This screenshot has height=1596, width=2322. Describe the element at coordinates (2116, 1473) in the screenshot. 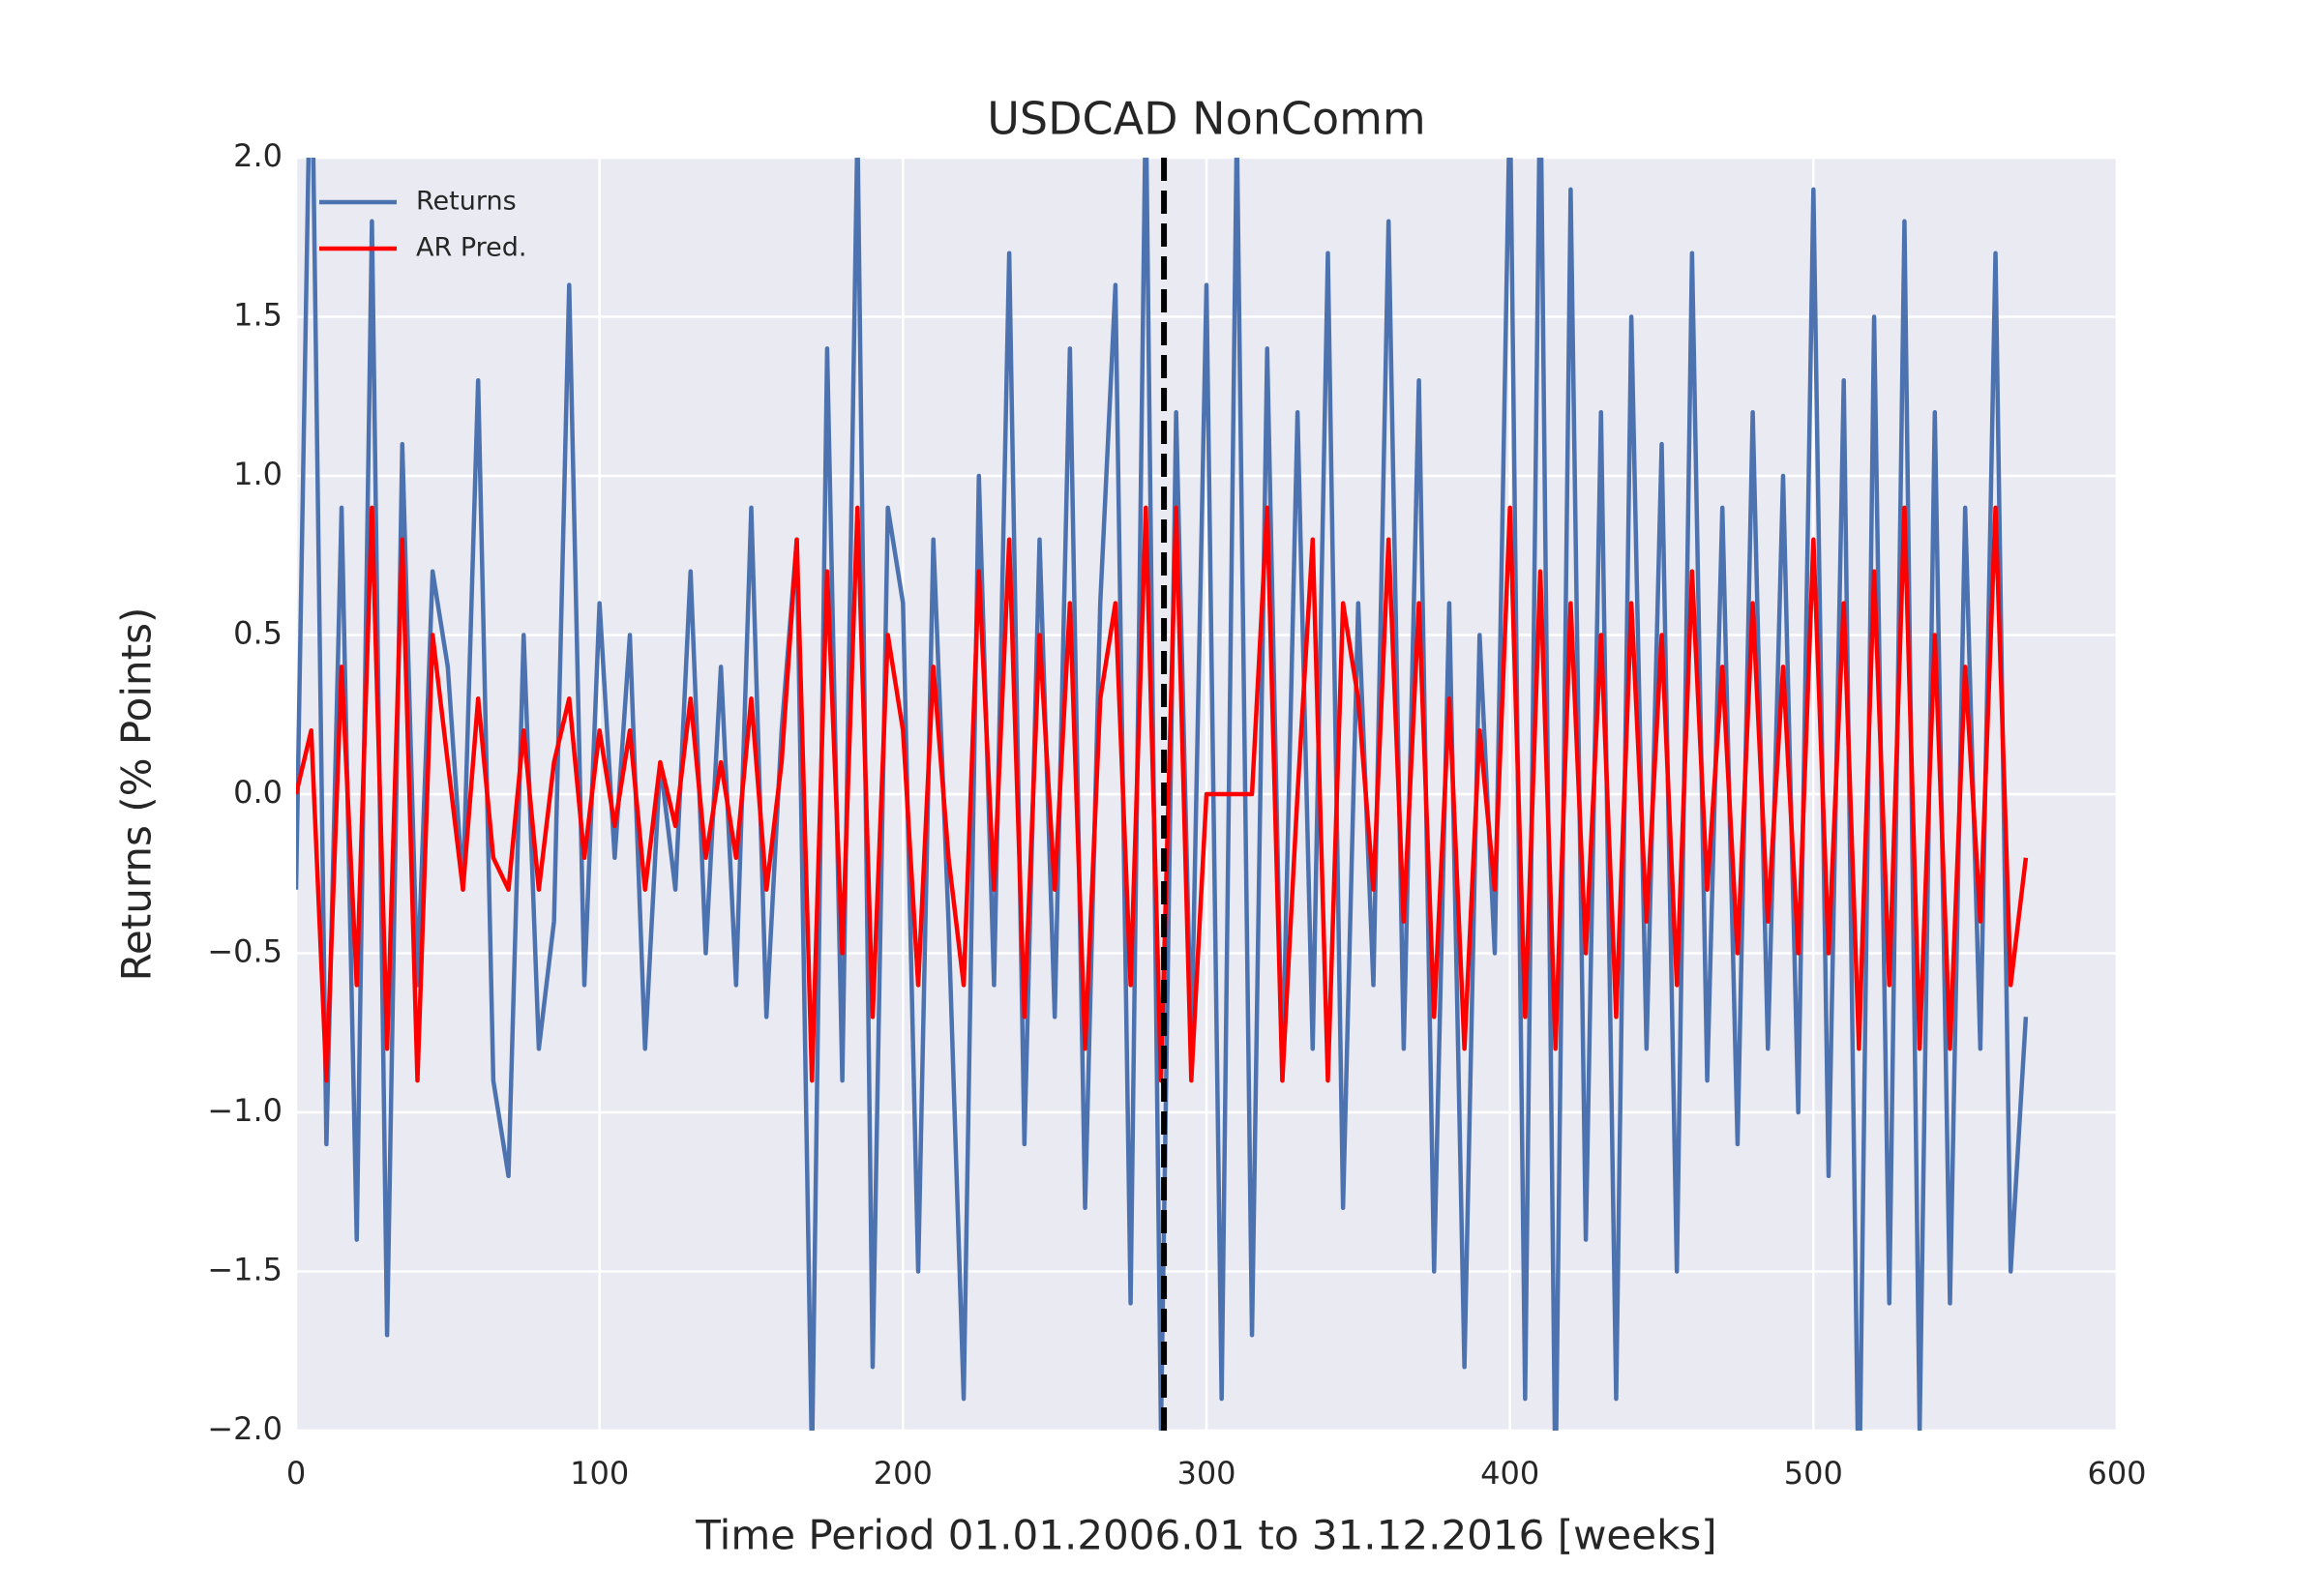

I see `x-tick-label: 600` at that location.